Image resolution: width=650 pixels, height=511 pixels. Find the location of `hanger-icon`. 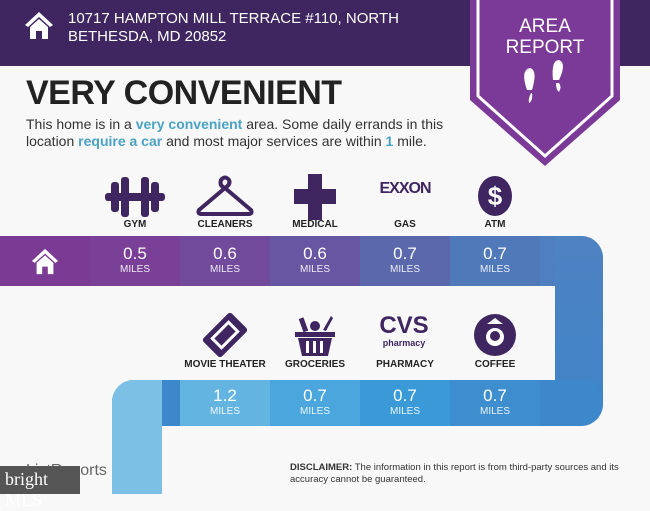

hanger-icon is located at coordinates (225, 195).